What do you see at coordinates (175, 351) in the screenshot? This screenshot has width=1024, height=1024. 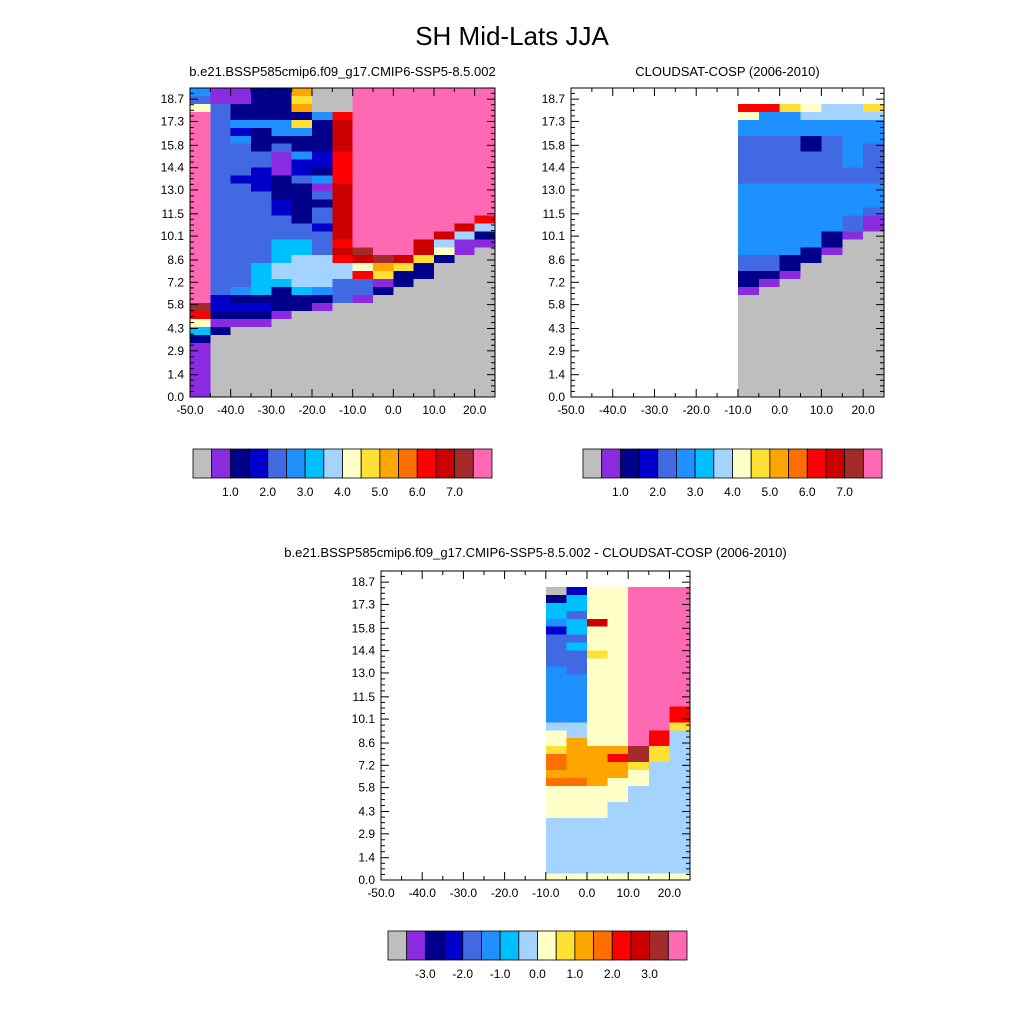 I see `y-tick-label: 2.9` at bounding box center [175, 351].